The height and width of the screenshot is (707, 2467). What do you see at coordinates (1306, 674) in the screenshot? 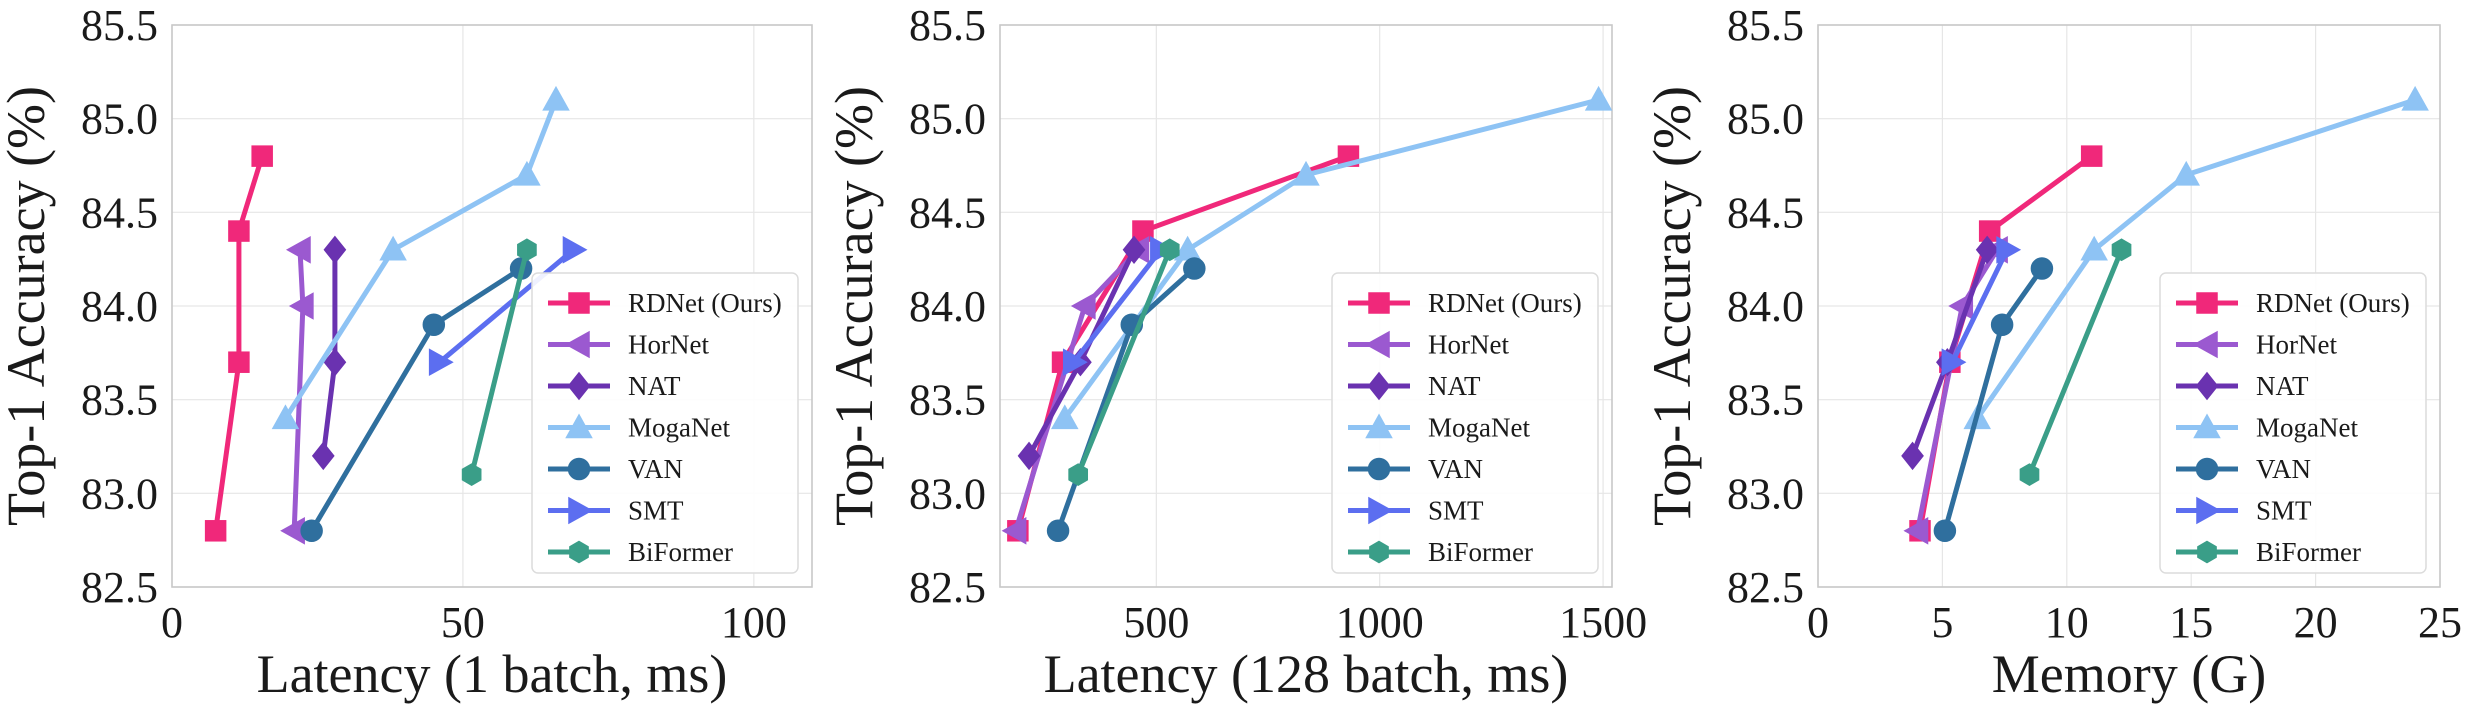
I see `x-axis-label: Latency (128 batch, ms)` at bounding box center [1306, 674].